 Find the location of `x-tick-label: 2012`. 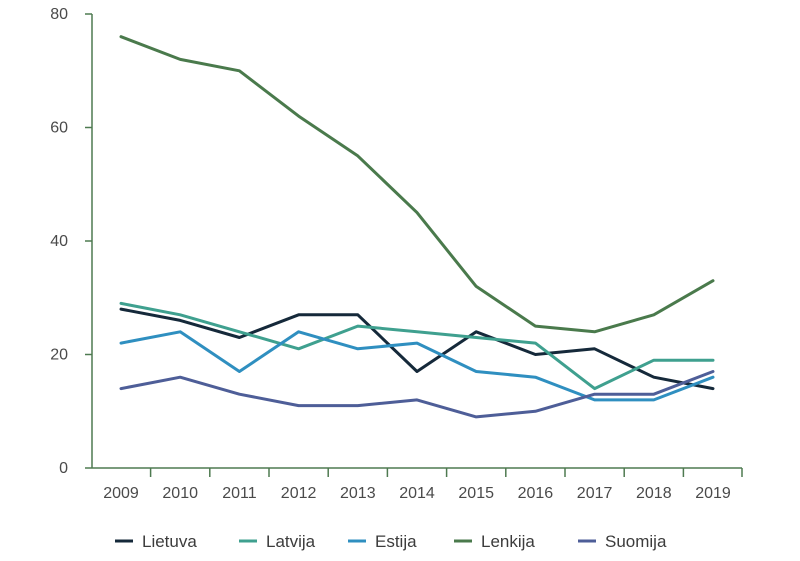

x-tick-label: 2012 is located at coordinates (299, 493).